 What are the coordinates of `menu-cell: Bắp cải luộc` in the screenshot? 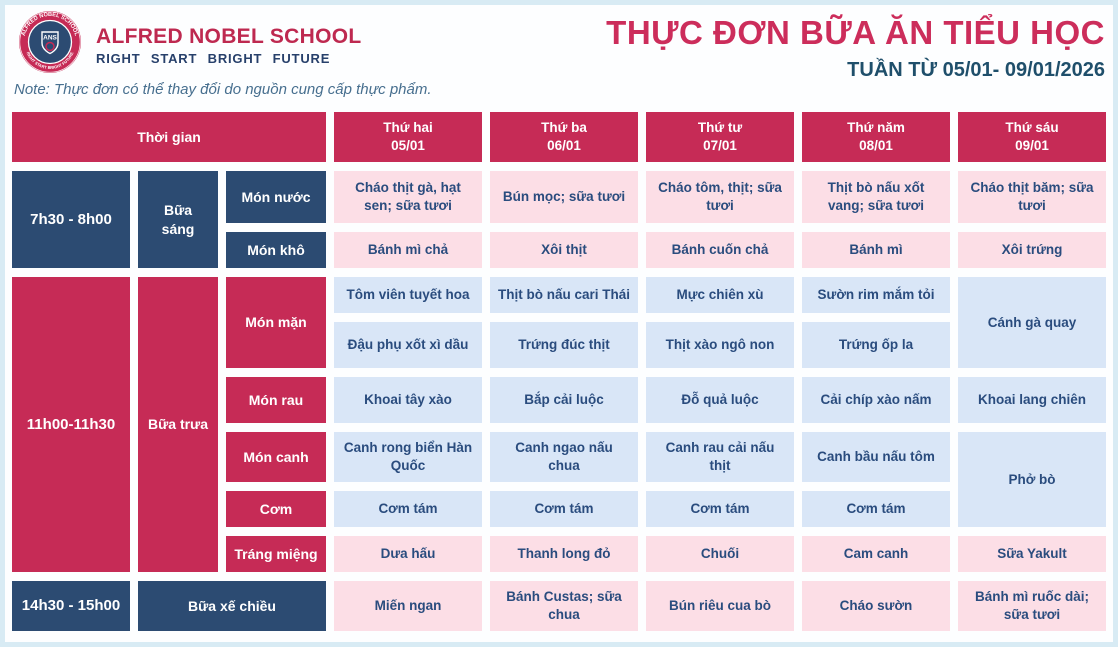 It's located at (564, 400).